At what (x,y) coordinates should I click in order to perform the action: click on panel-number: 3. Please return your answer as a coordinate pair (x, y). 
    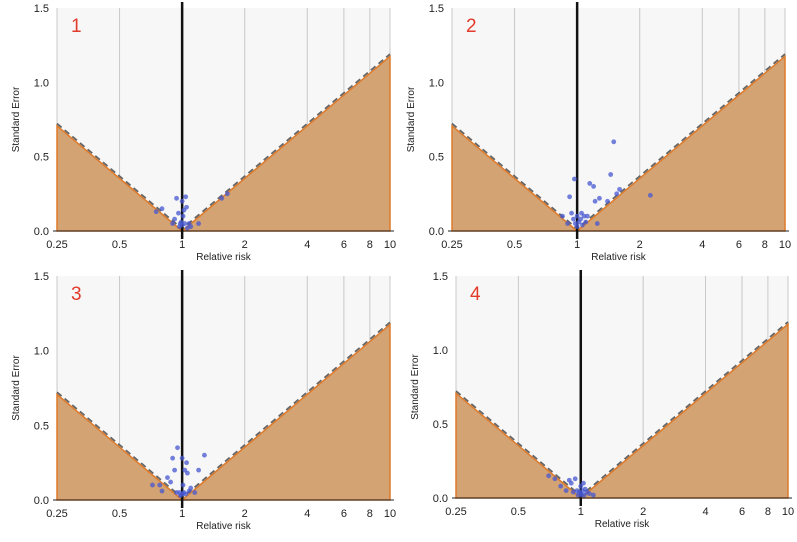
    Looking at the image, I should click on (76, 294).